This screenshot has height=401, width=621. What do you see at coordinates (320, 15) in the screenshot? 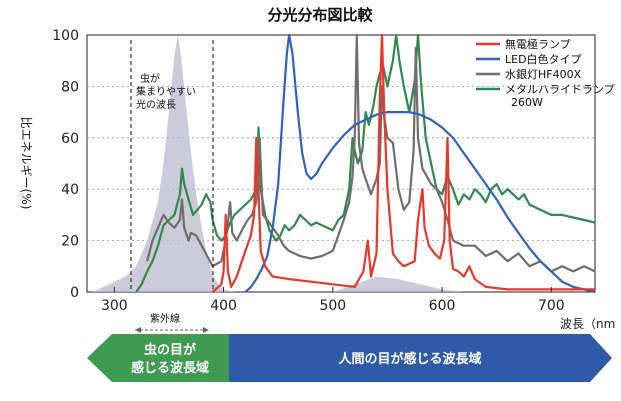
I see `chart-title: 分光分布図比較` at bounding box center [320, 15].